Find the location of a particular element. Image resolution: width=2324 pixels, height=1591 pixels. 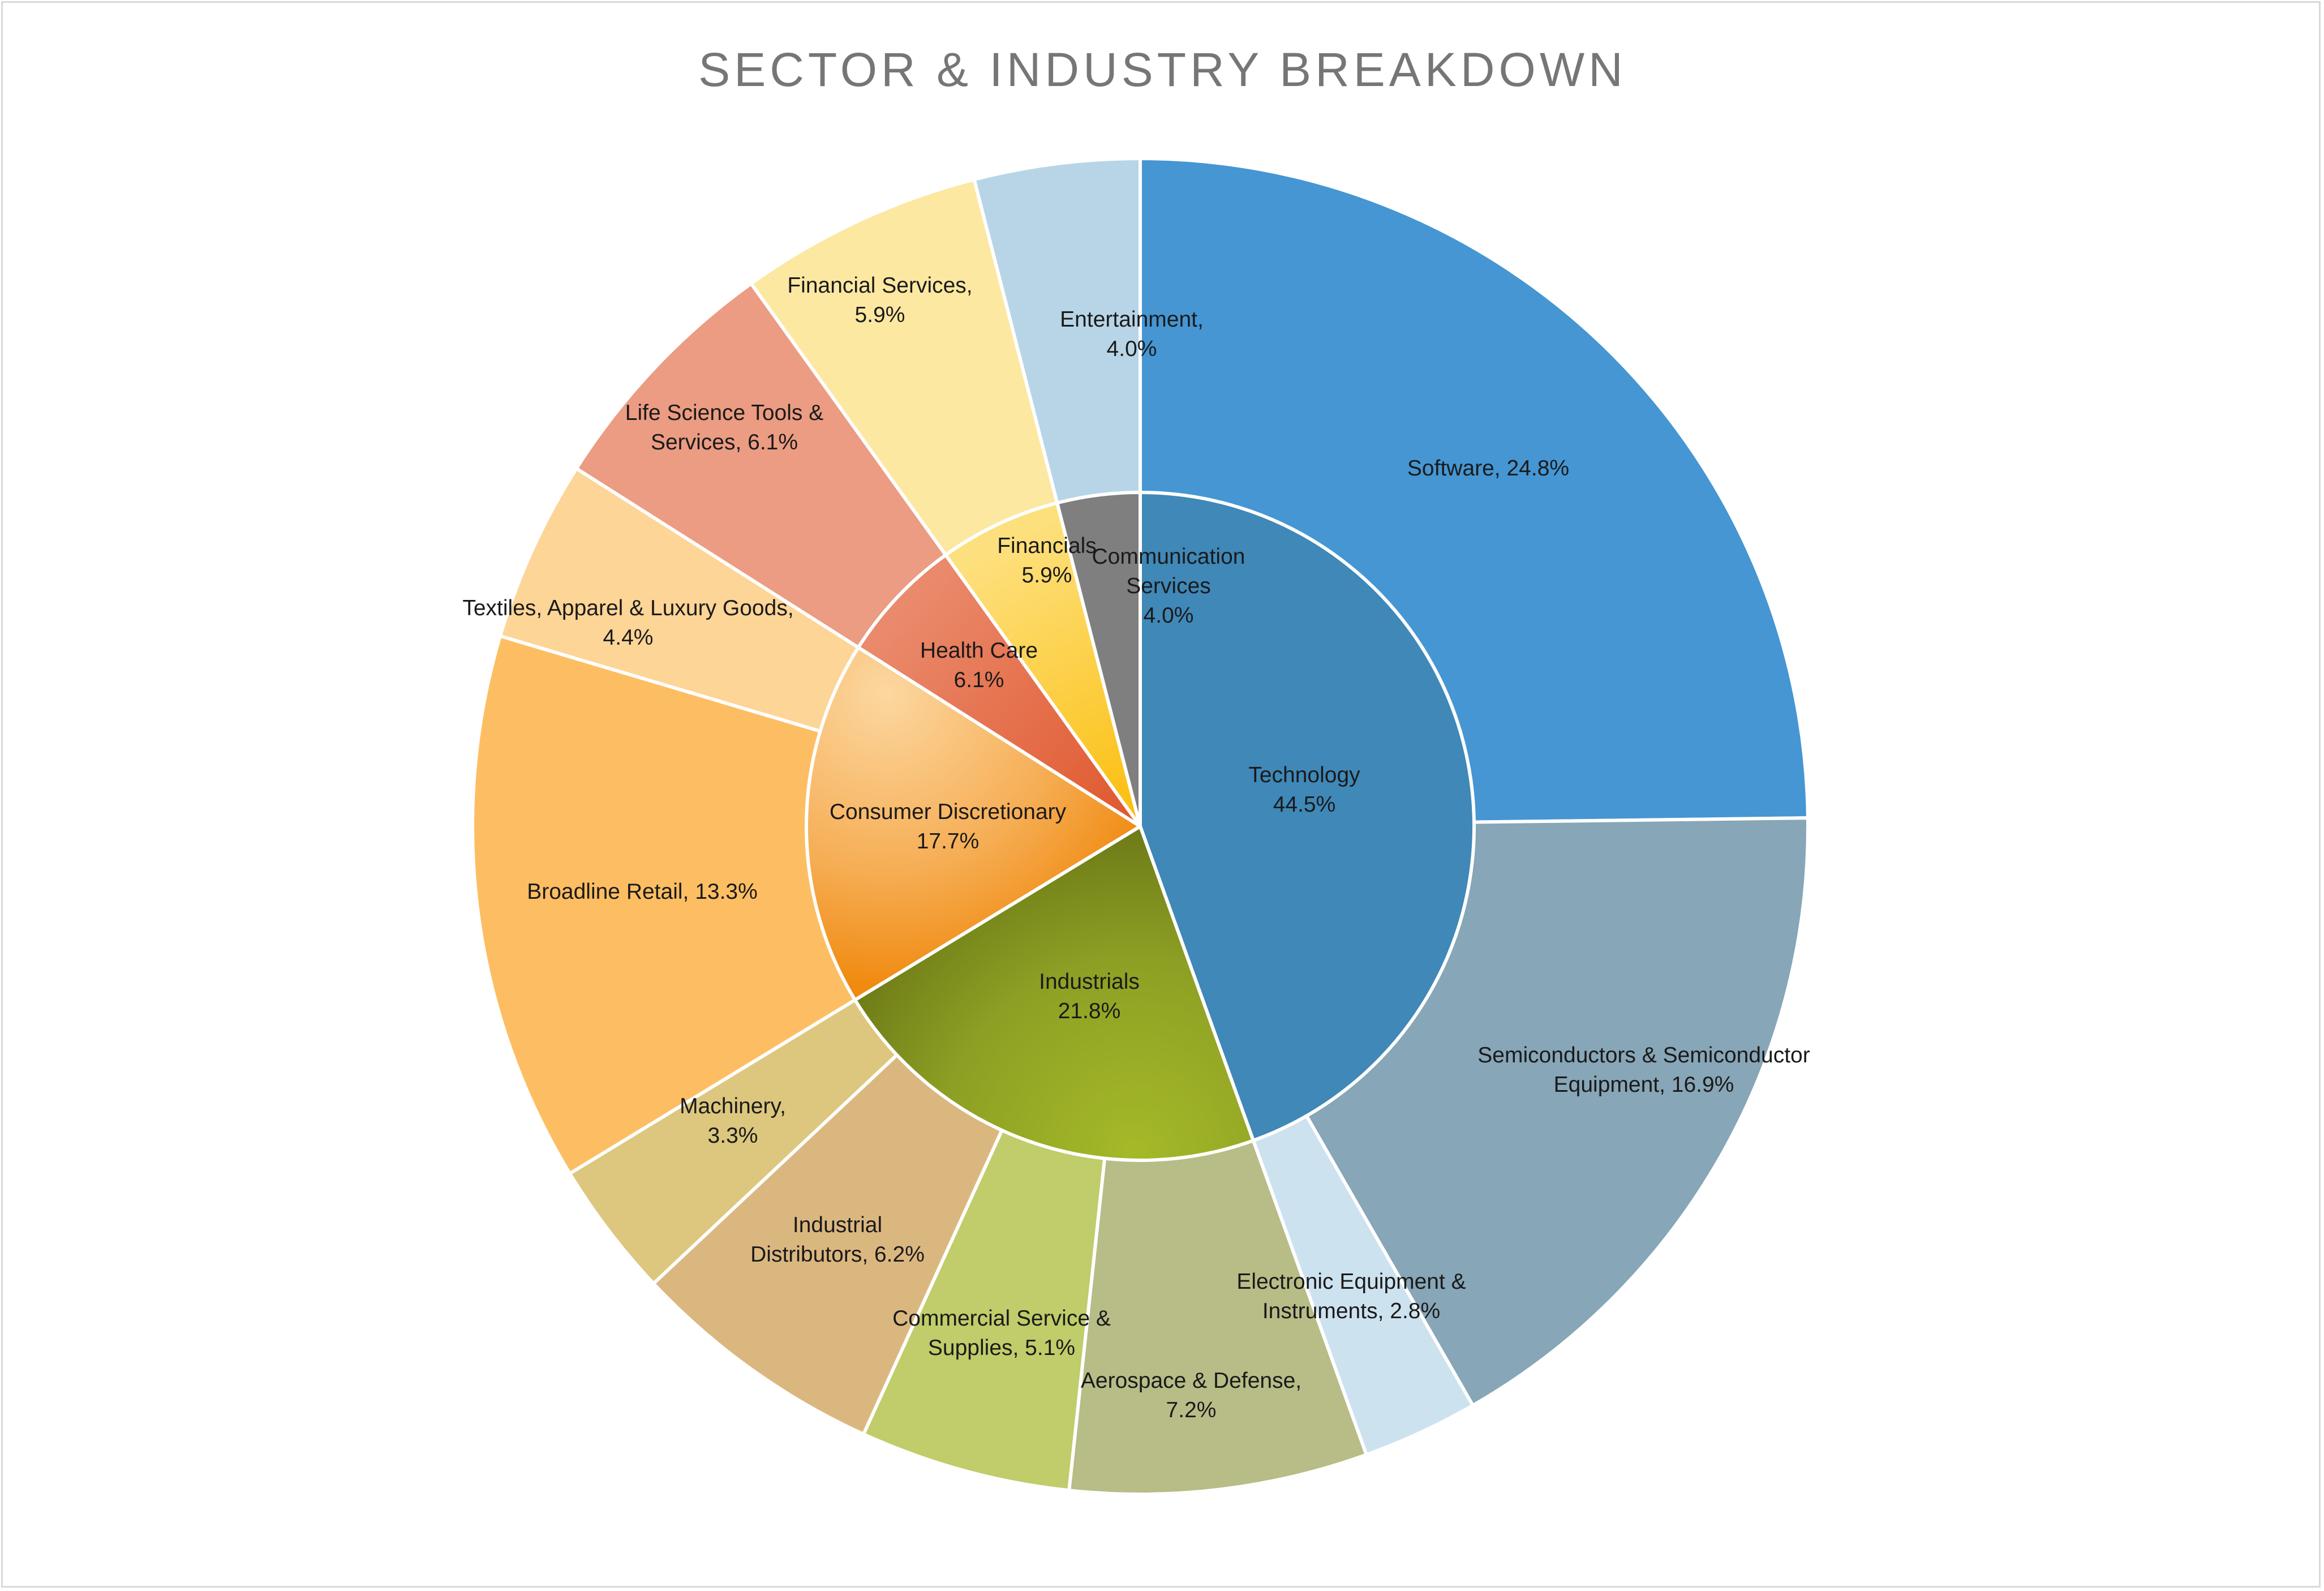

outer-label-industrial-distributors: Industrial Distributors, 6.2% is located at coordinates (838, 1240).